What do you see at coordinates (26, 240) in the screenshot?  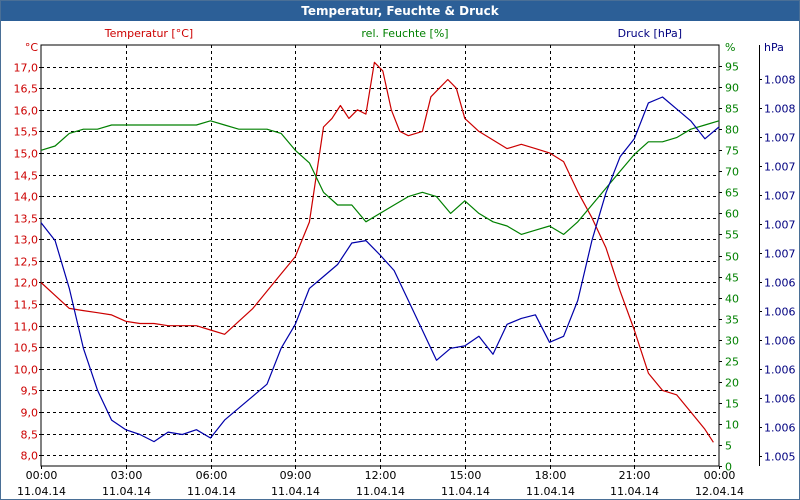 I see `temp-tick-label: 13,0` at bounding box center [26, 240].